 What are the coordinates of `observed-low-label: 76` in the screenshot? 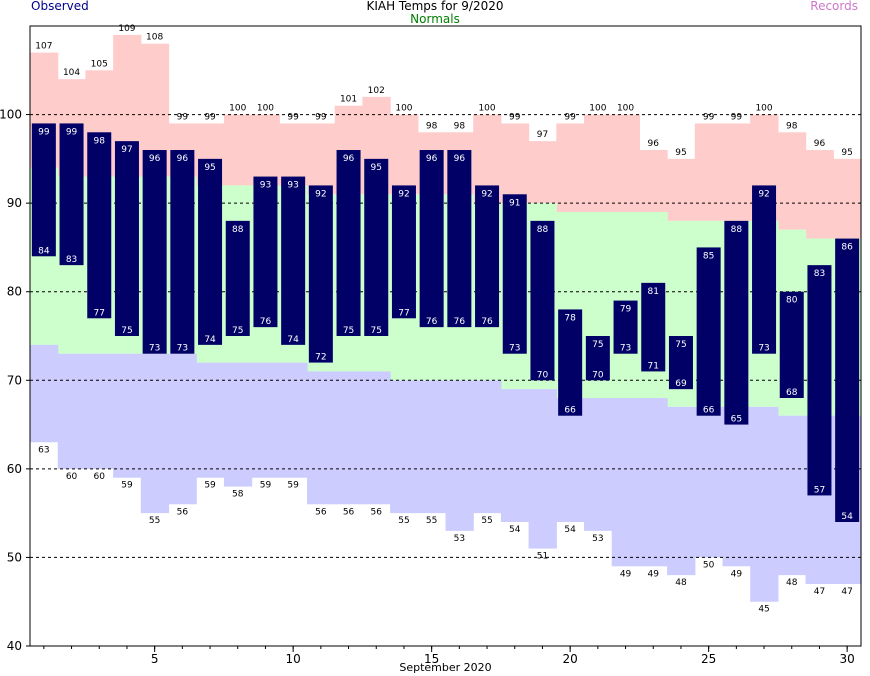 It's located at (460, 322).